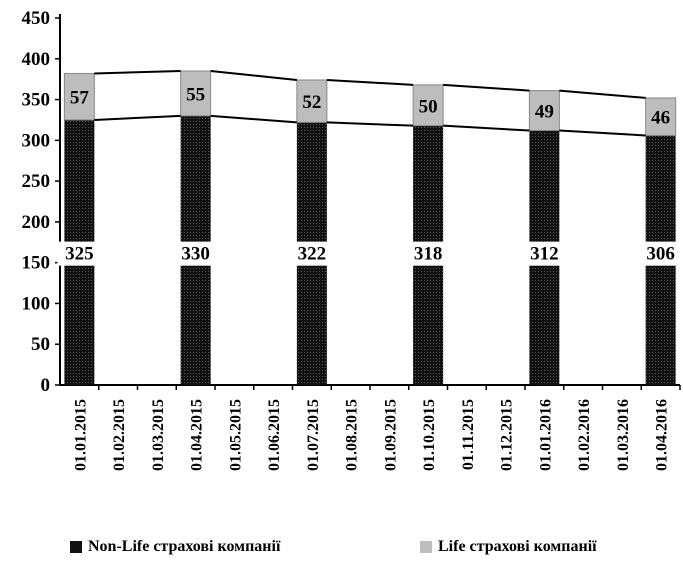 The width and height of the screenshot is (683, 562). I want to click on data-label-non-life: 322, so click(312, 254).